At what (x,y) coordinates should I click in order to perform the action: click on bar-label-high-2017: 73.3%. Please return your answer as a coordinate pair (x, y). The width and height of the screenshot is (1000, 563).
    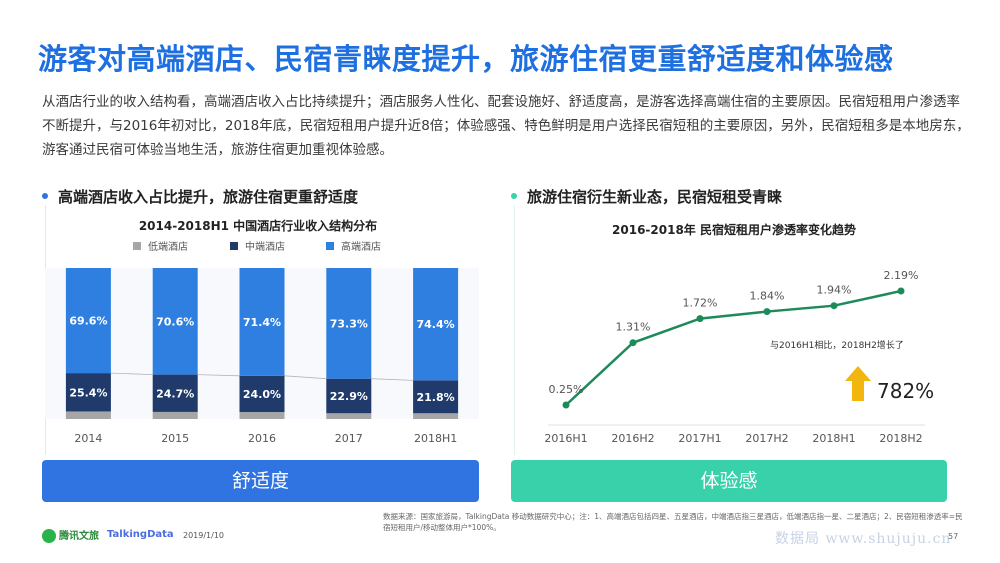
    Looking at the image, I should click on (349, 323).